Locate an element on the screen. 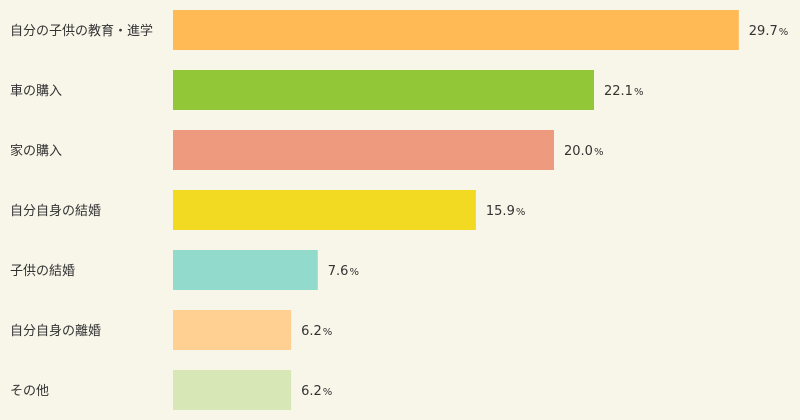  value-number: 29.7 is located at coordinates (763, 31).